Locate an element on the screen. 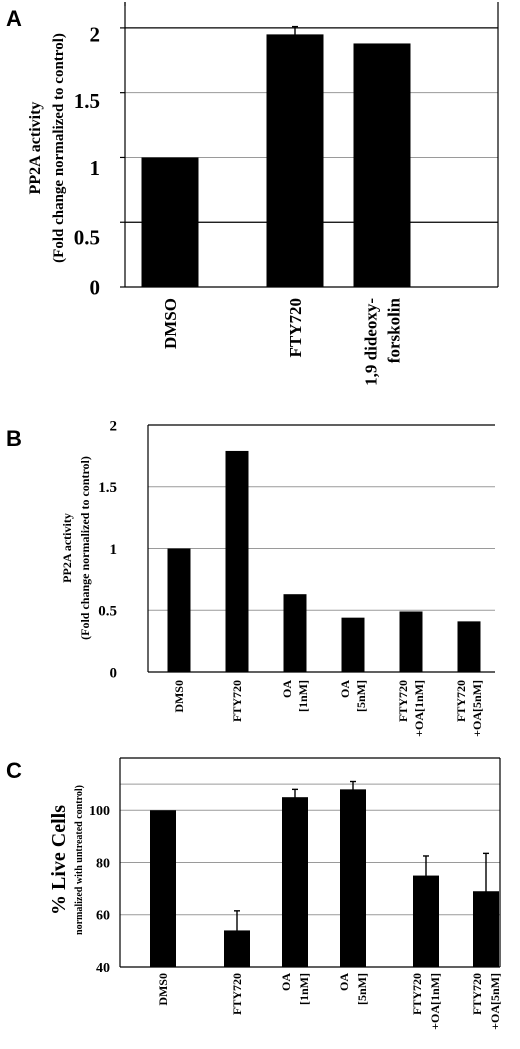 This screenshot has width=520, height=1049. x-tick-label: forskolin is located at coordinates (393, 330).